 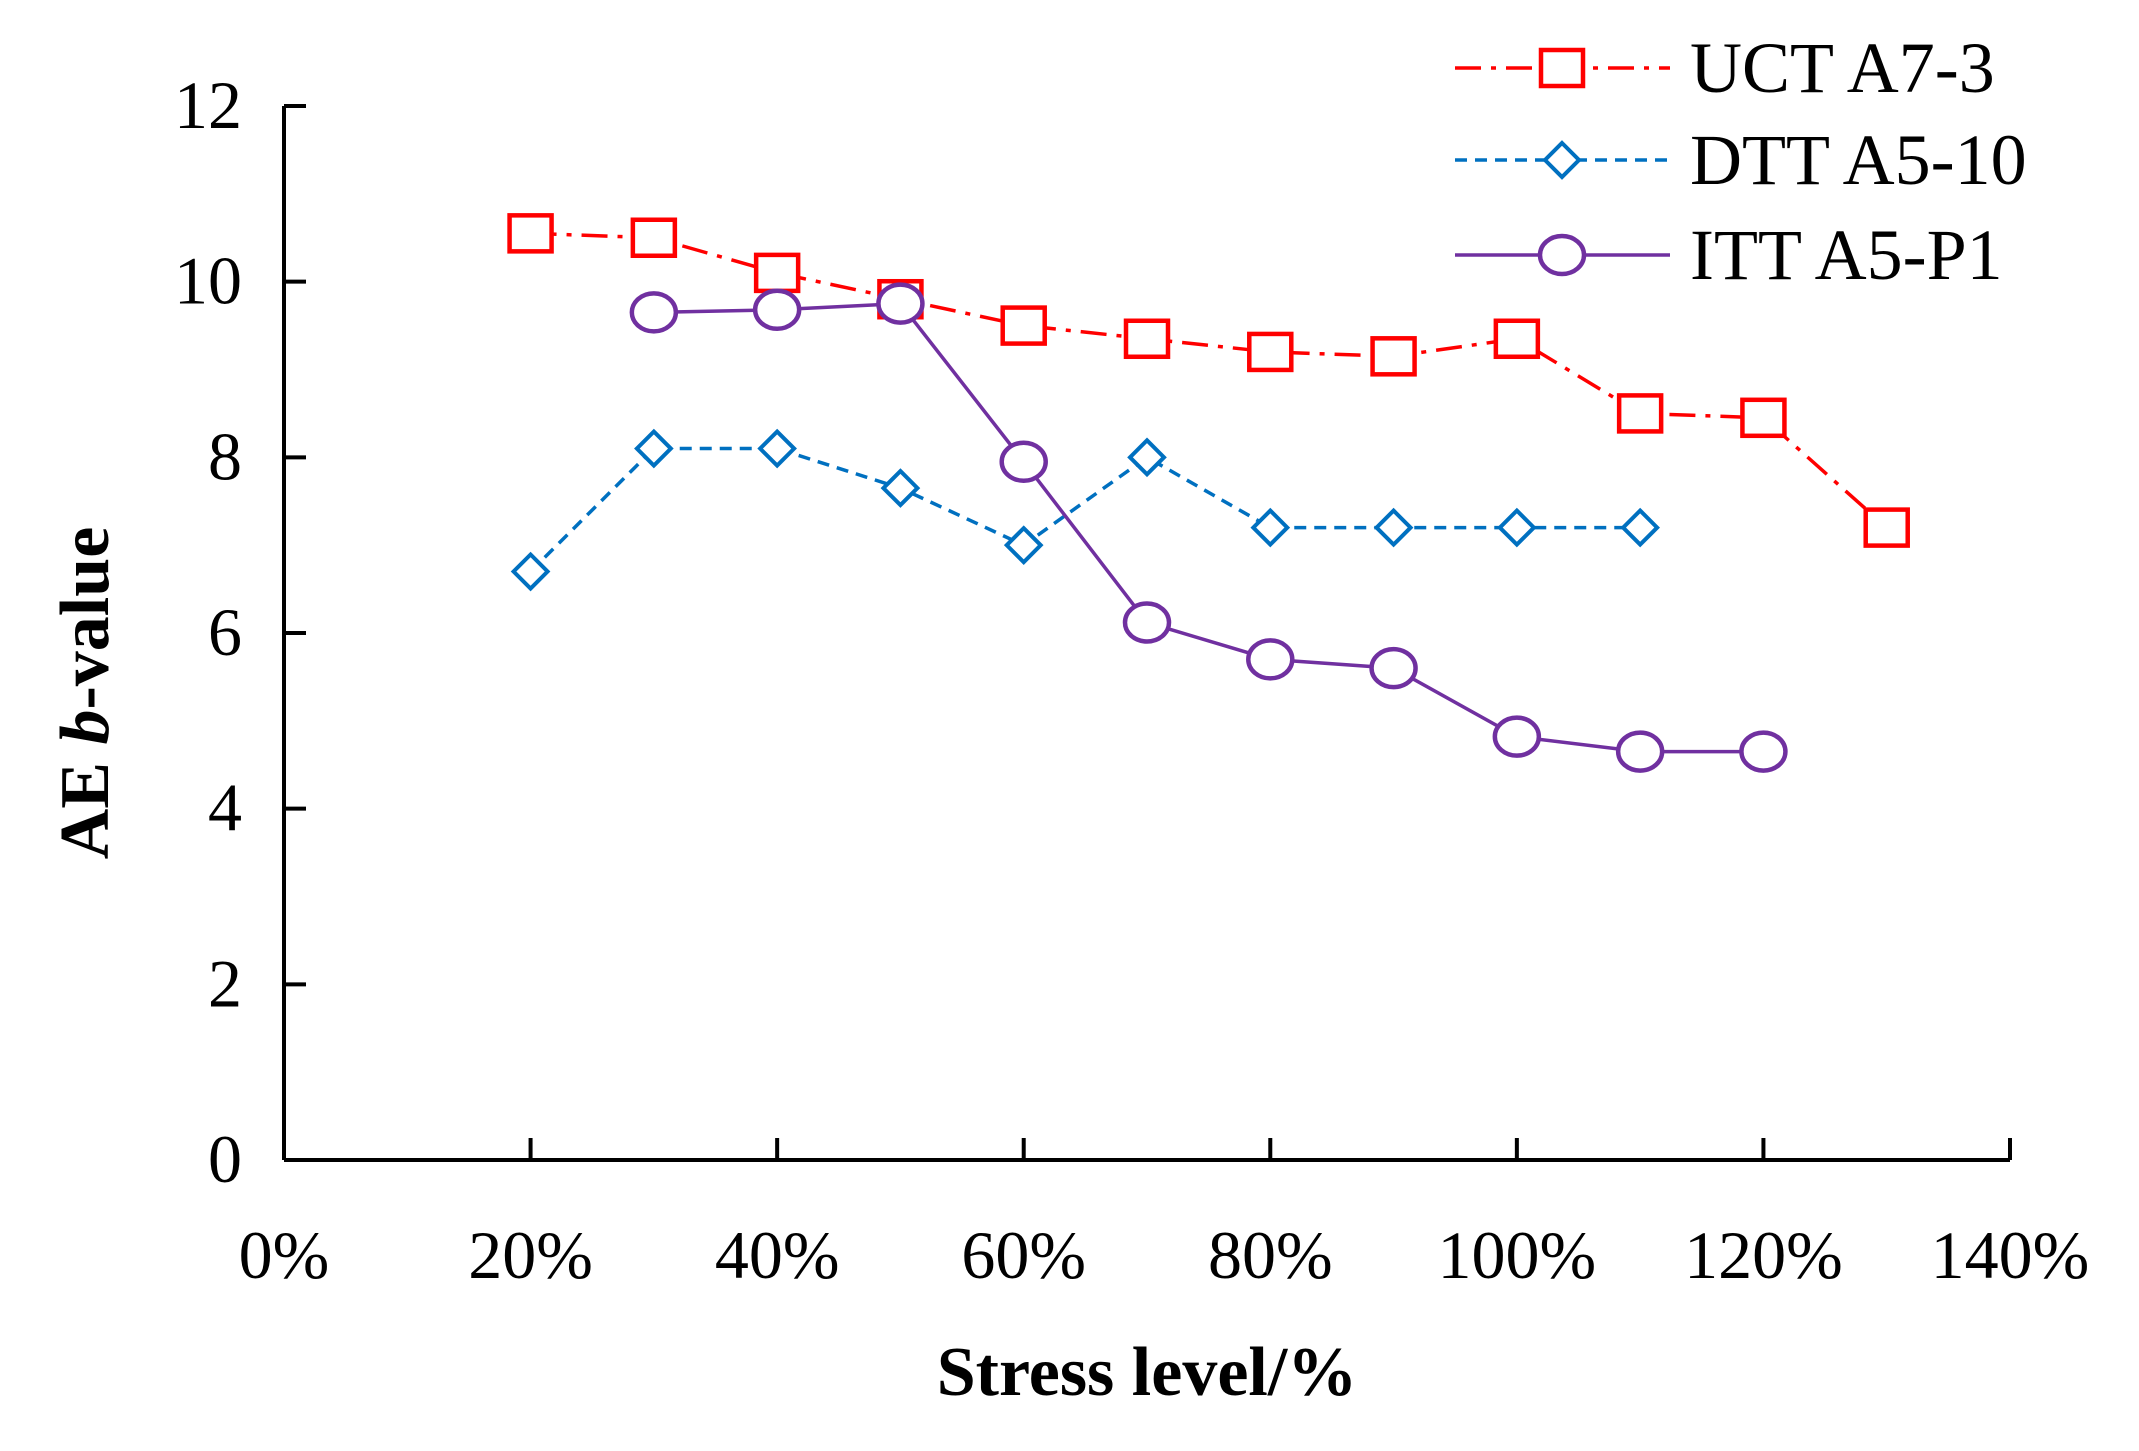 What do you see at coordinates (208, 281) in the screenshot?
I see `y-tick-label: 10` at bounding box center [208, 281].